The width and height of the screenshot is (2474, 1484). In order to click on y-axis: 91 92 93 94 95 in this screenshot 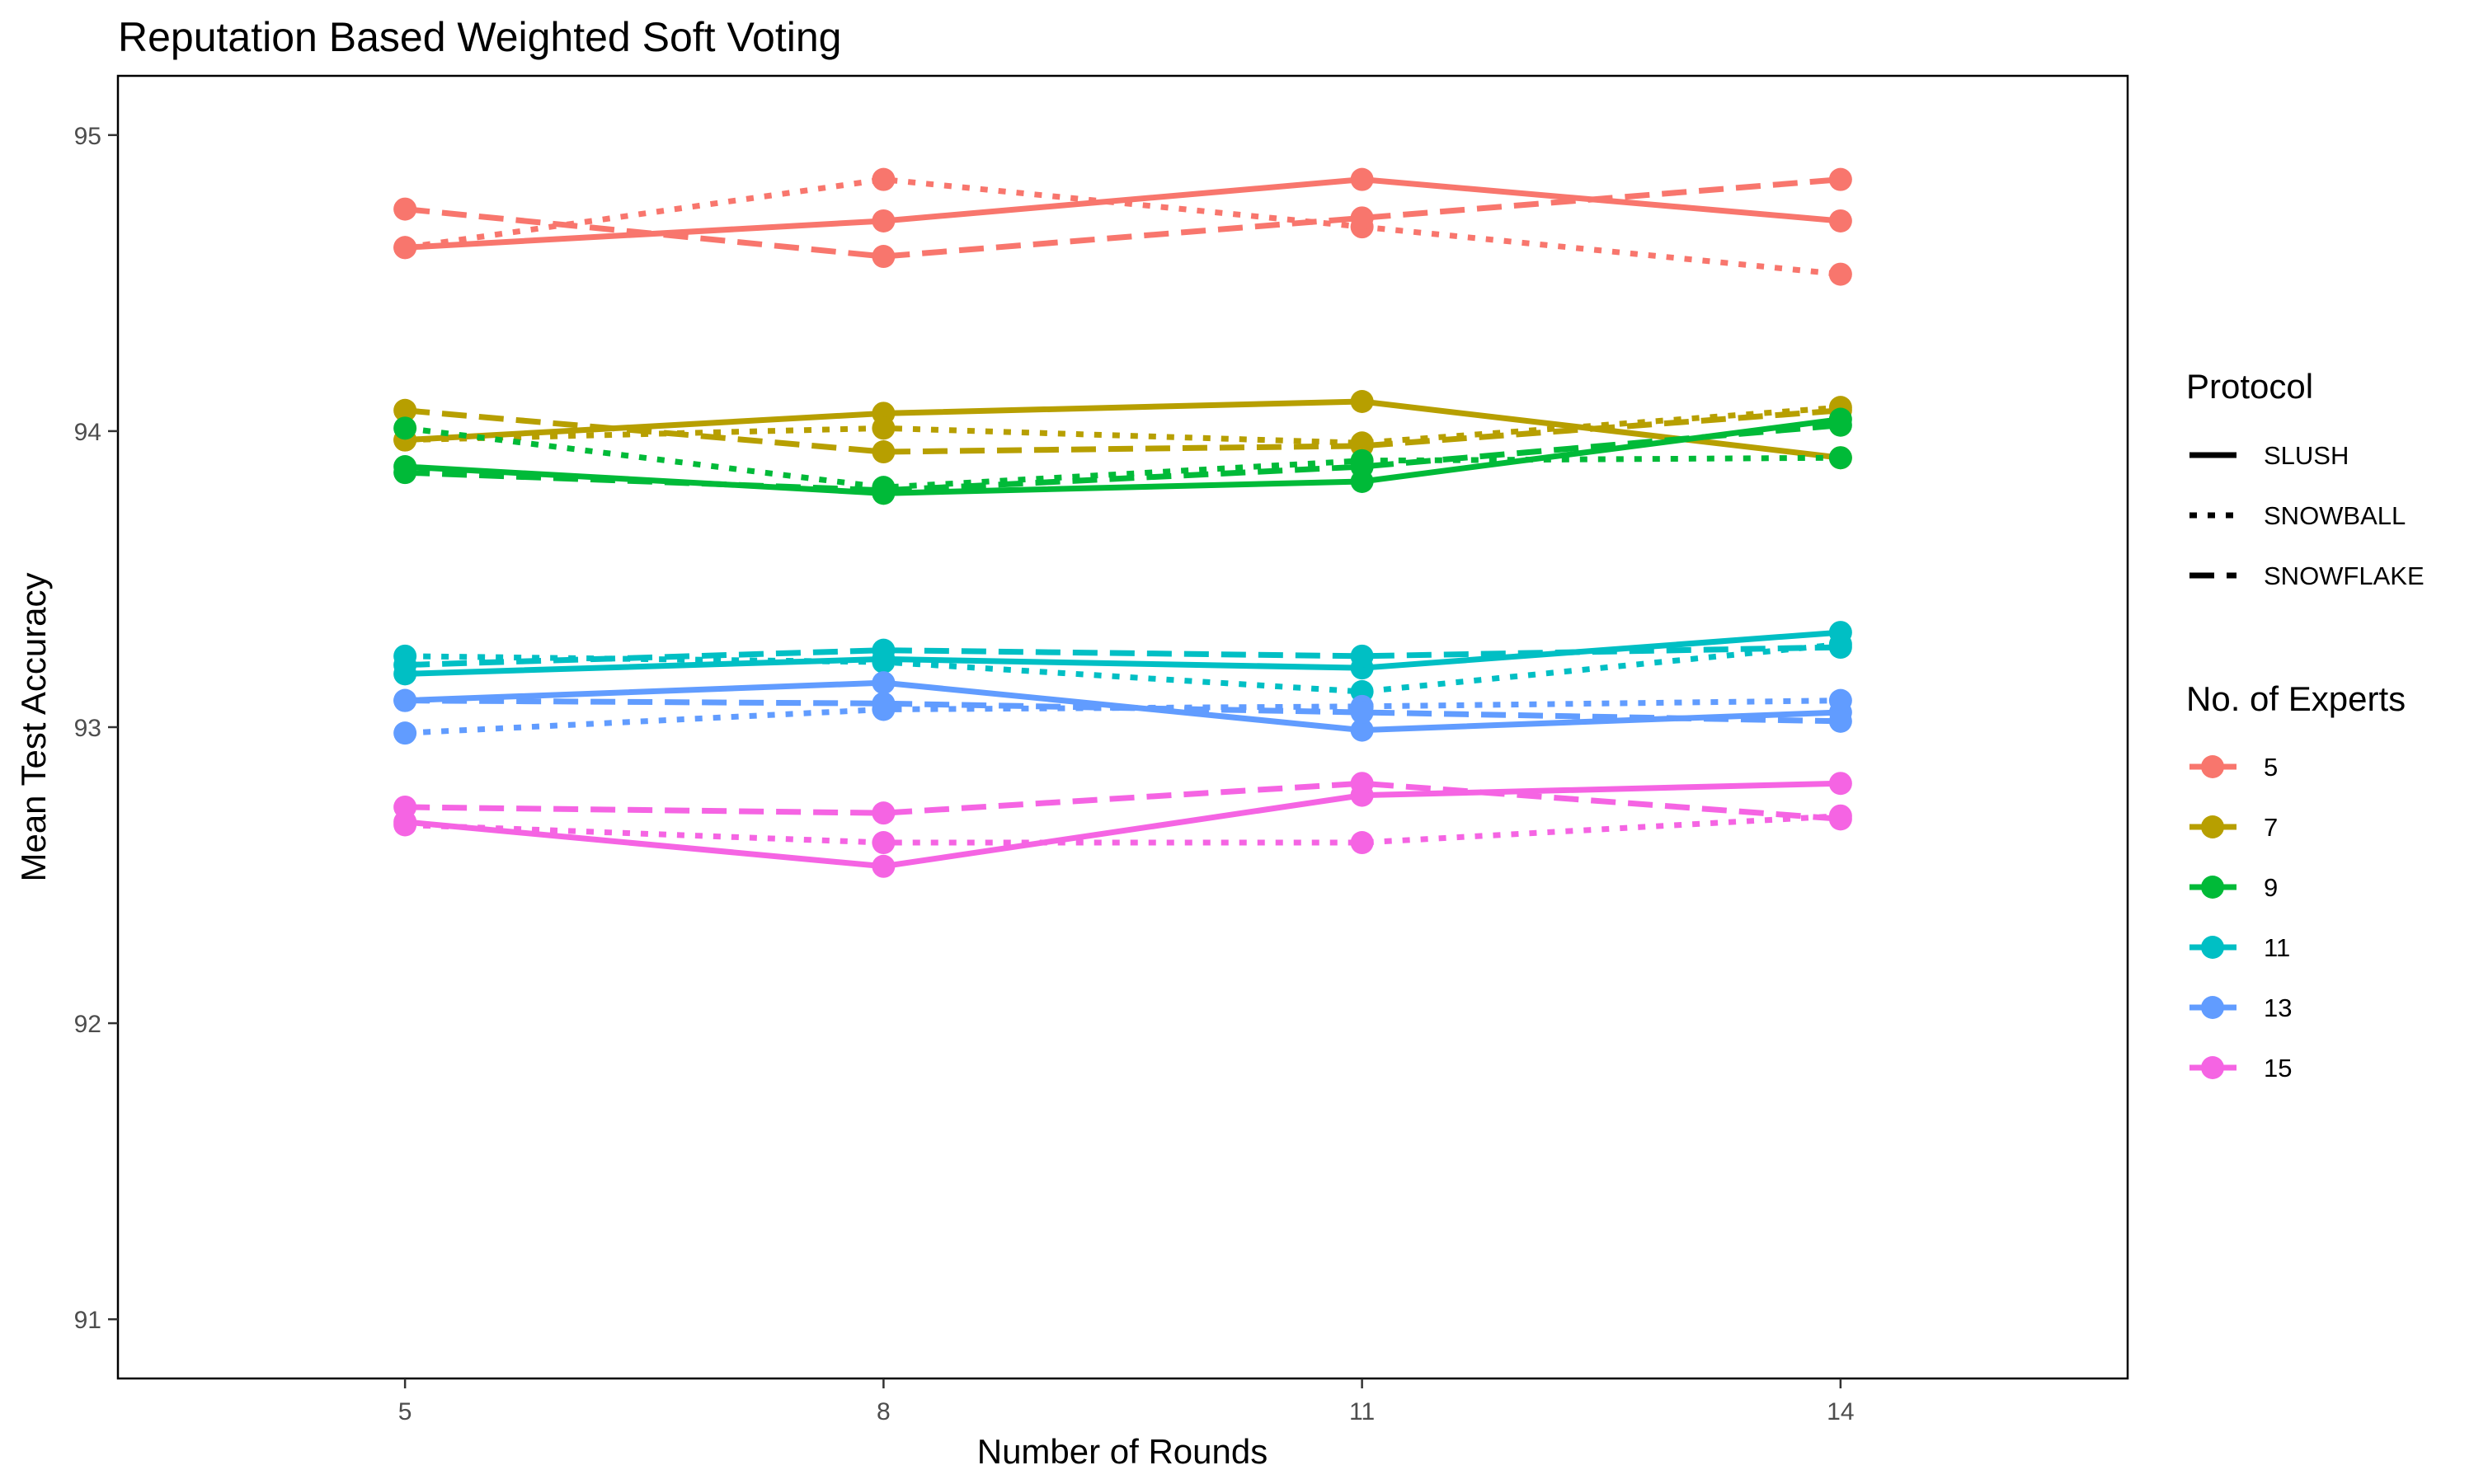, I will do `click(96, 728)`.